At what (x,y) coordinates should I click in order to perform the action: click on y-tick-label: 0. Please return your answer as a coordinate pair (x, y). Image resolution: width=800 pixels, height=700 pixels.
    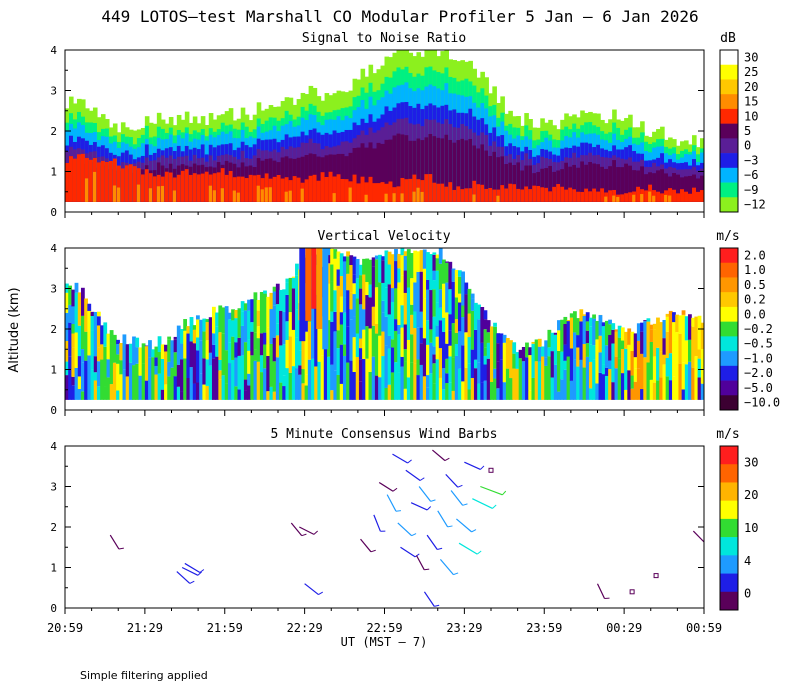
    Looking at the image, I should click on (53, 212).